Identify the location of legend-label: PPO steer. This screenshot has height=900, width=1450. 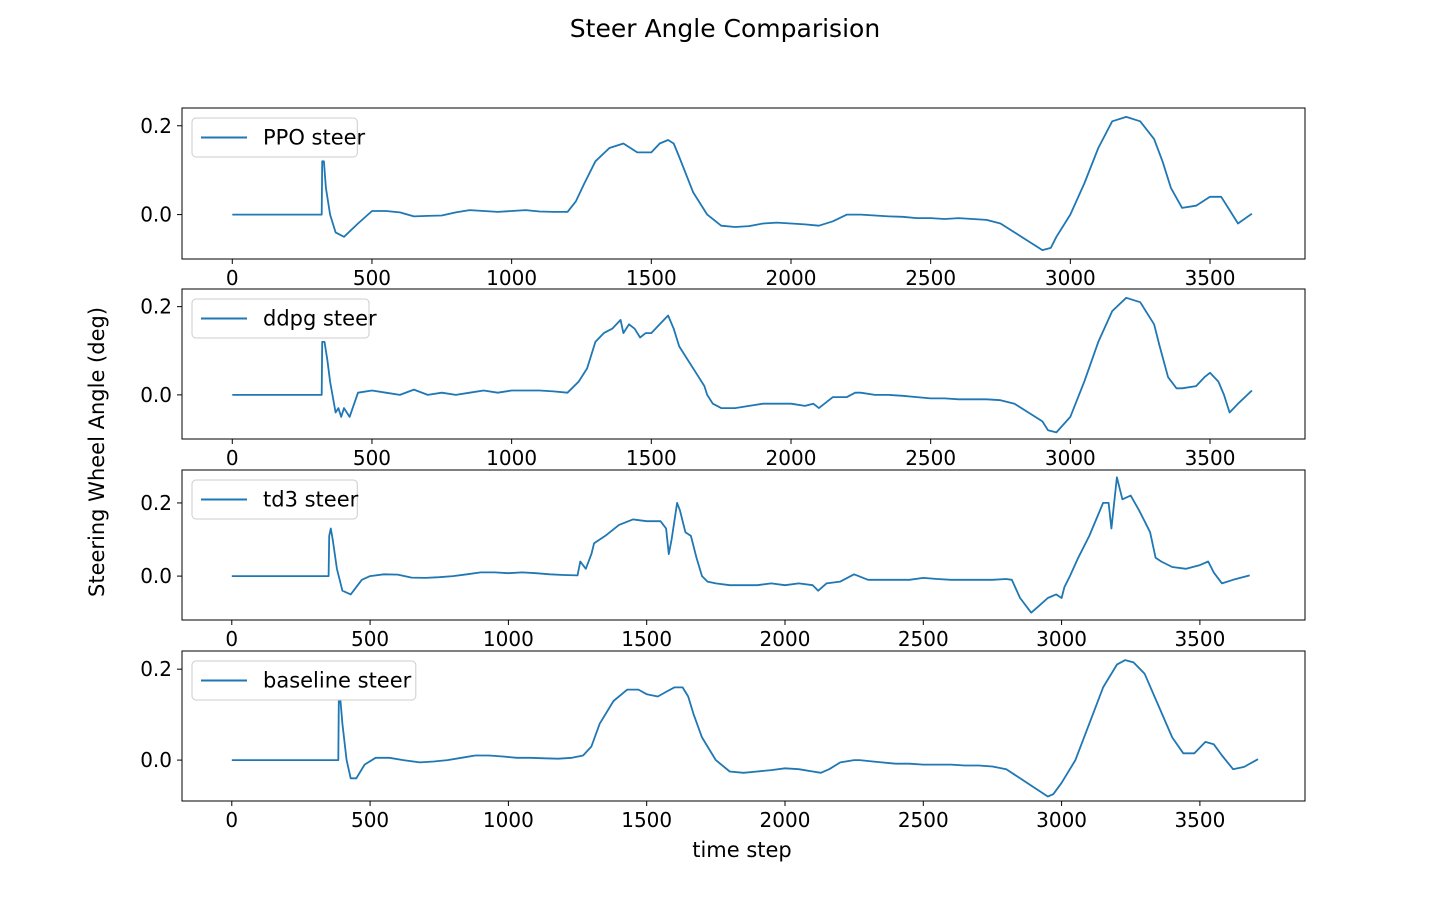
(314, 138).